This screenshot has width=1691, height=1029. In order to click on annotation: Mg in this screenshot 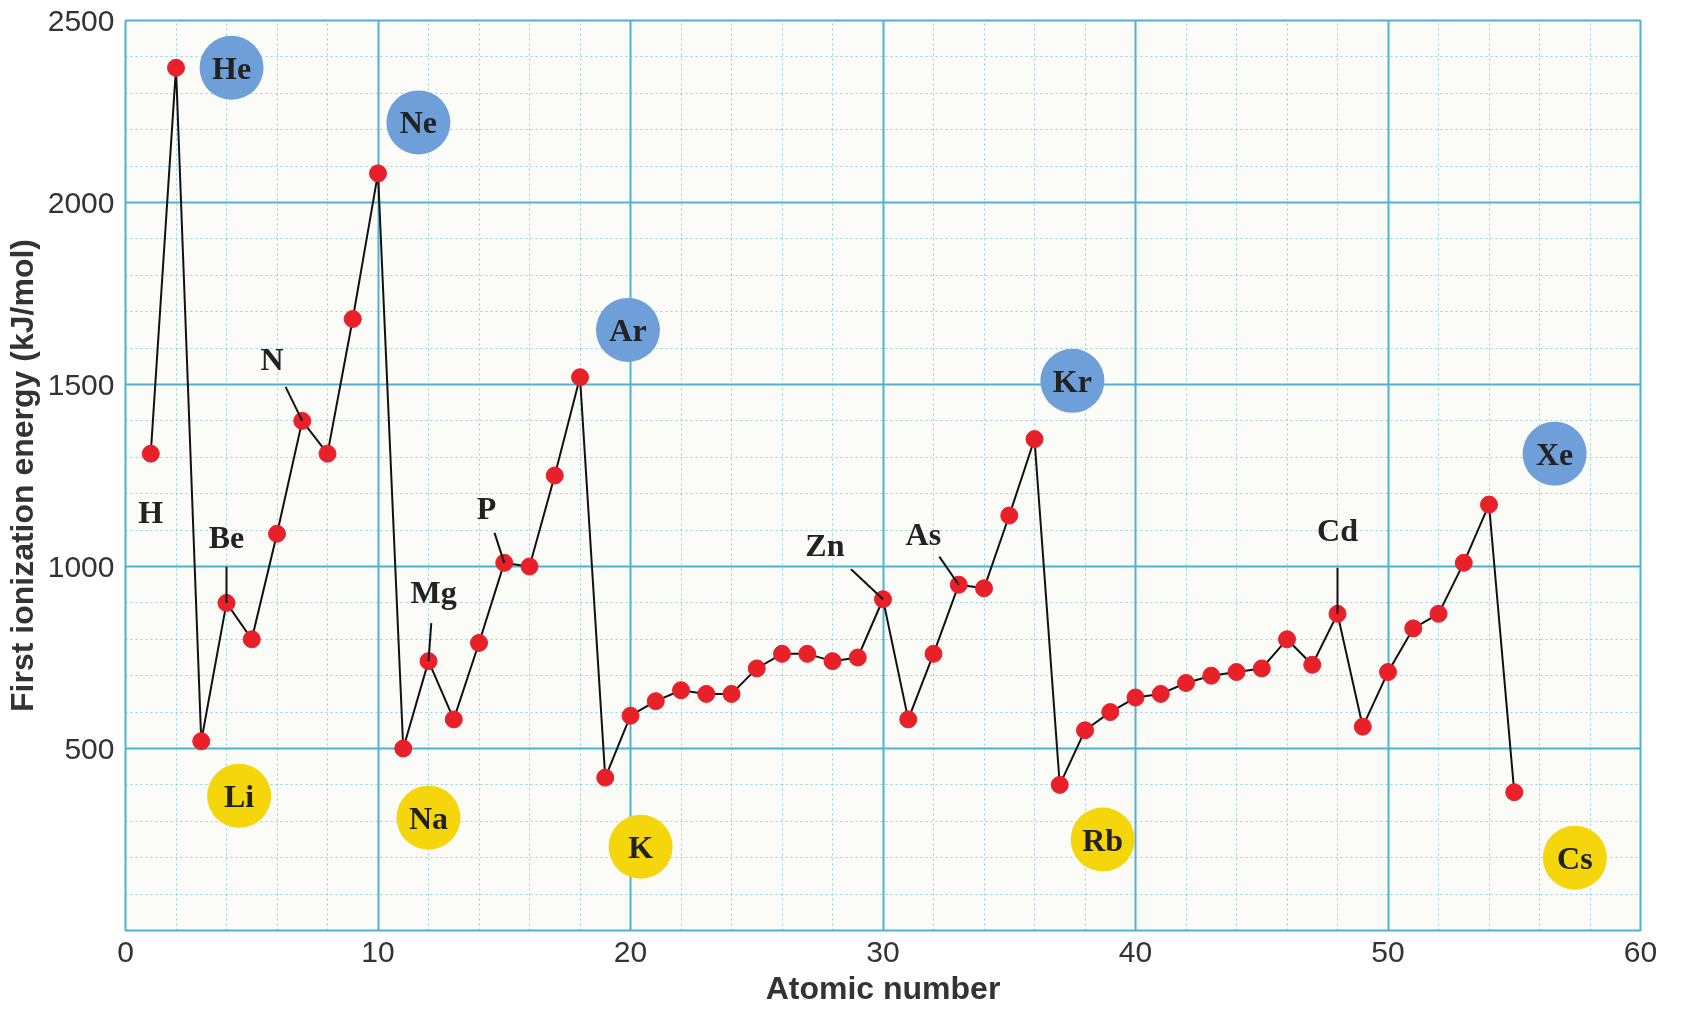, I will do `click(433, 591)`.